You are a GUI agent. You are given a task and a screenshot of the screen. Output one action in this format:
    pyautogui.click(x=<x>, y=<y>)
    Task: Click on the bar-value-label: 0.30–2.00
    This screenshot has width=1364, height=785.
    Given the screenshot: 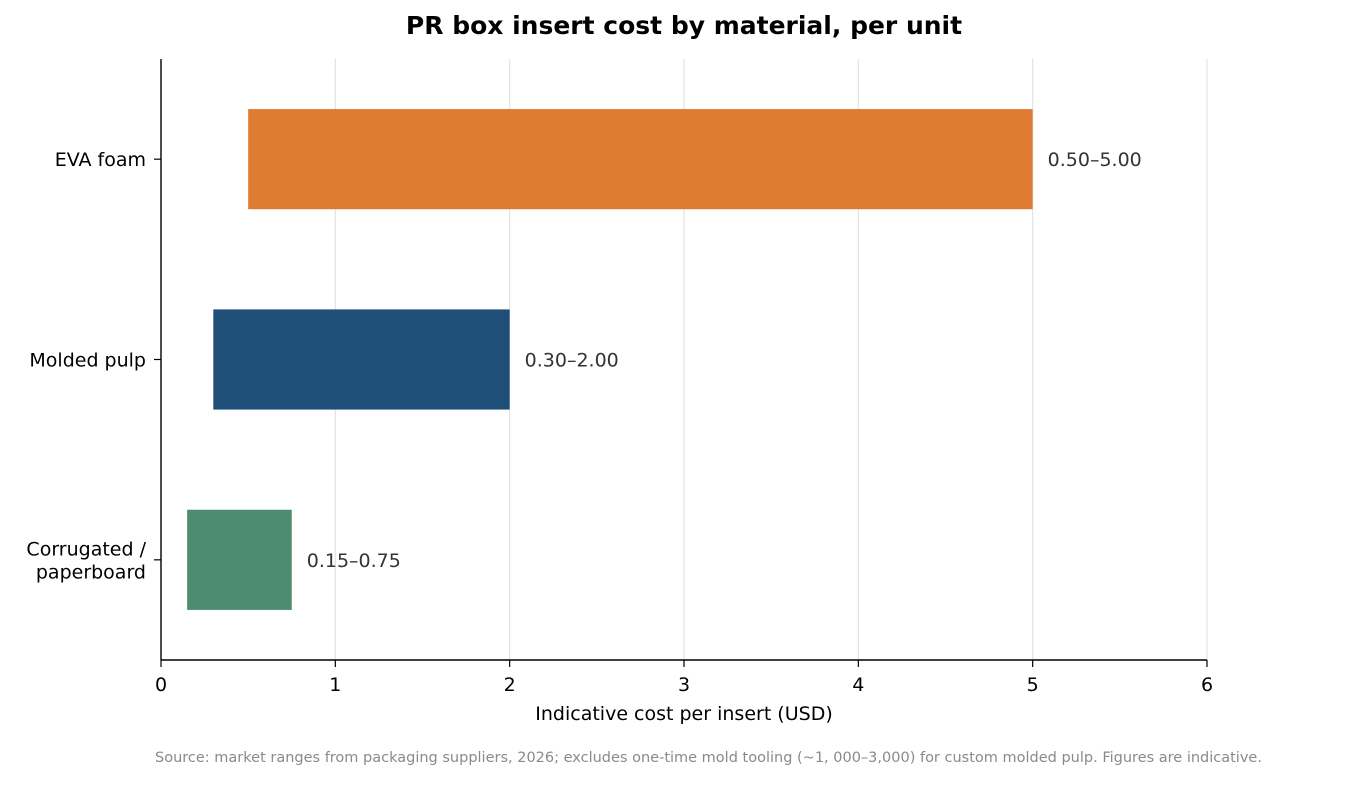 What is the action you would take?
    pyautogui.click(x=572, y=361)
    